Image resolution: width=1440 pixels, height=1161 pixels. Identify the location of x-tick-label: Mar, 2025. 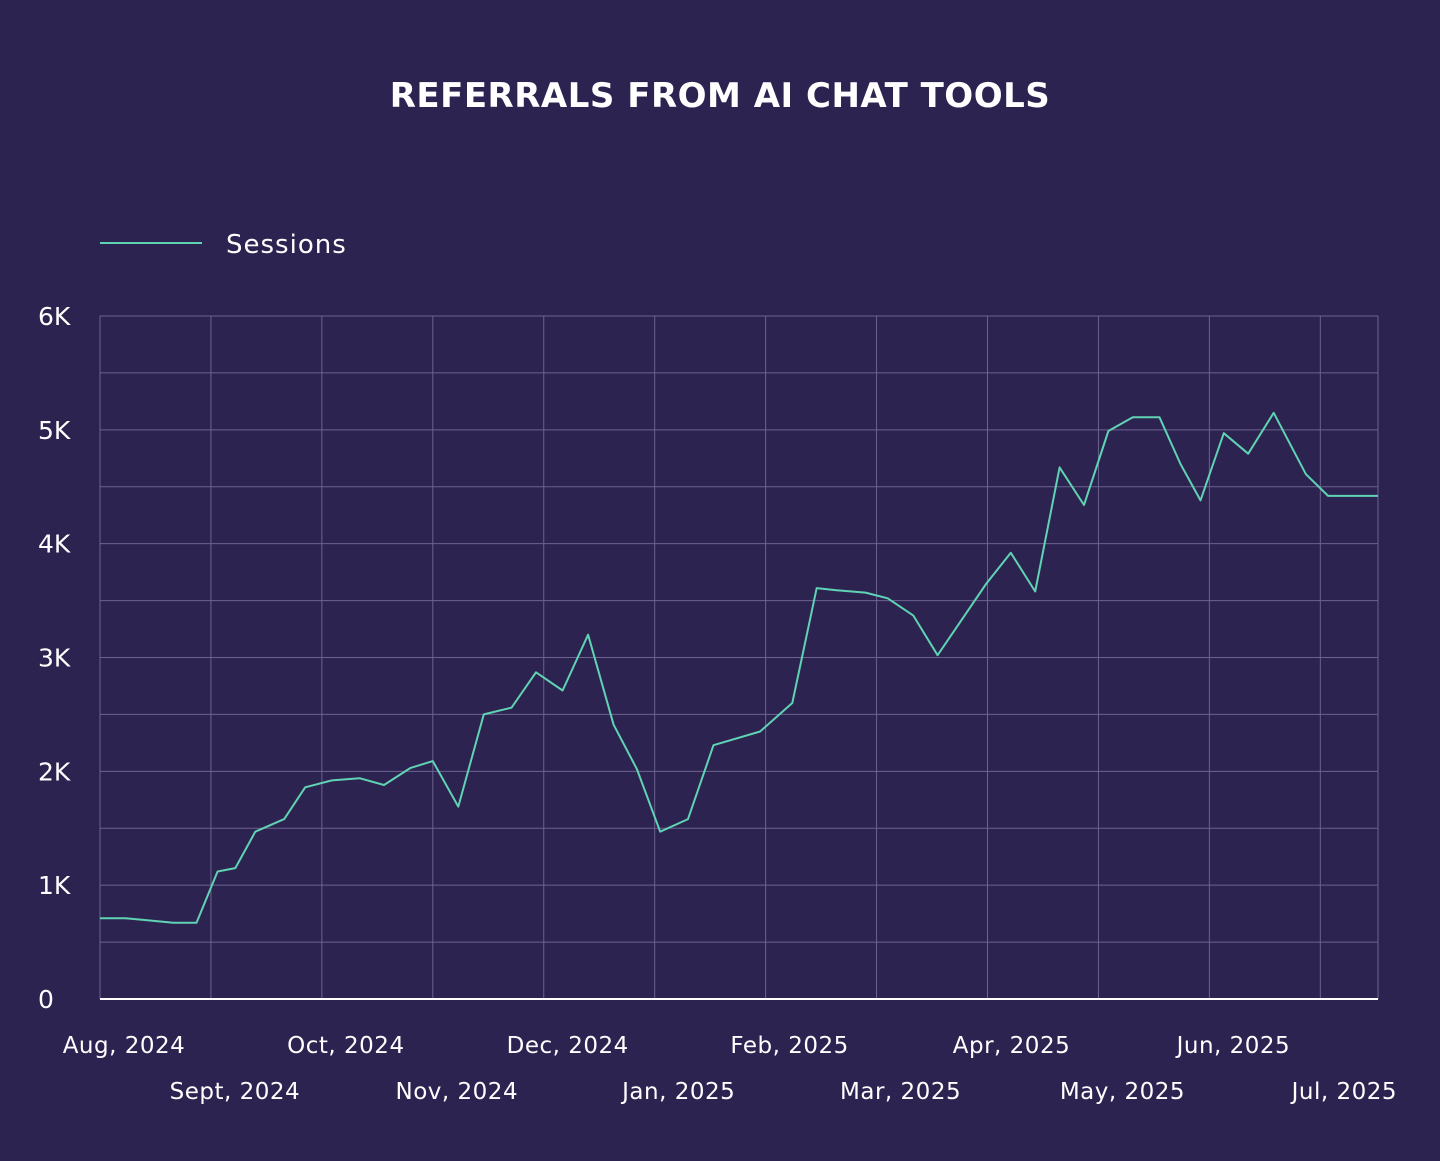
(900, 1092).